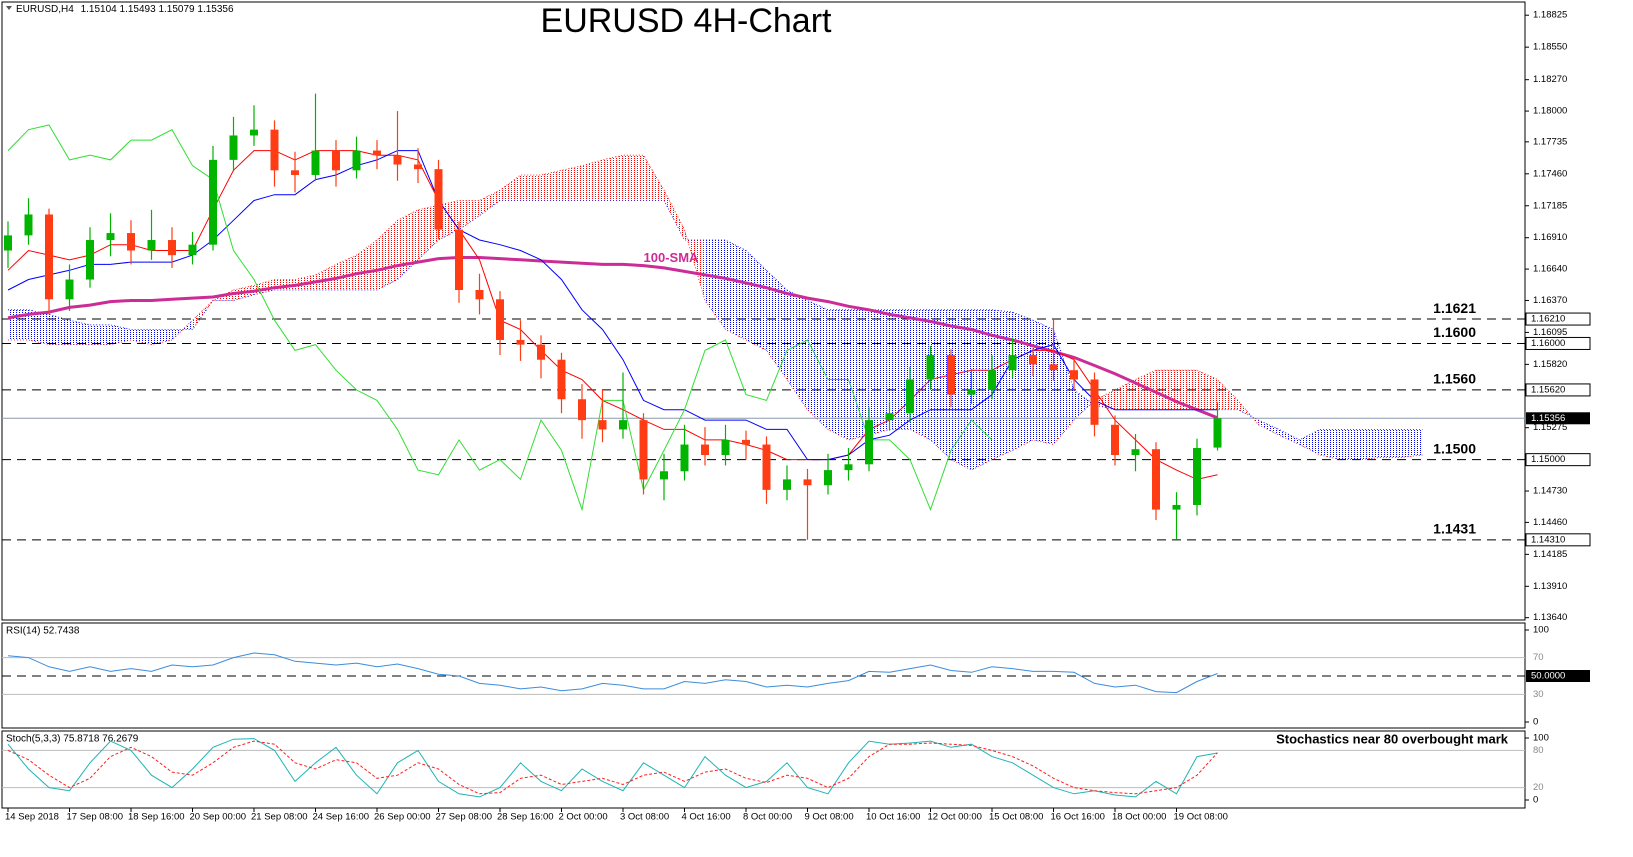 This screenshot has width=1633, height=857. I want to click on x-tick-label: 28 Sep 16:00, so click(525, 817).